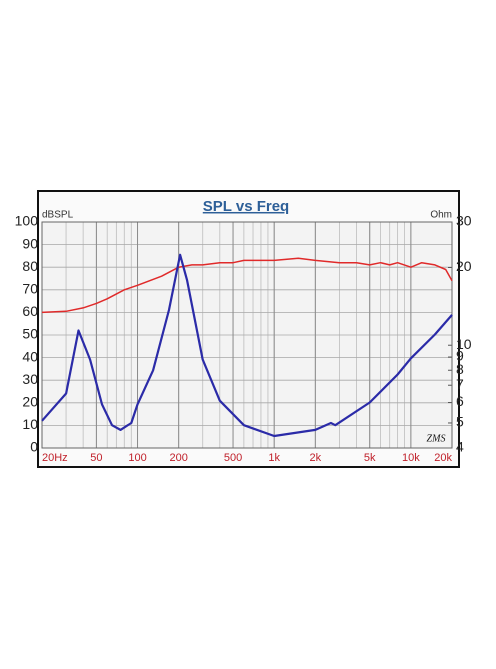 The width and height of the screenshot is (496, 669). Describe the element at coordinates (274, 458) in the screenshot. I see `x-tick-label: 1k` at that location.